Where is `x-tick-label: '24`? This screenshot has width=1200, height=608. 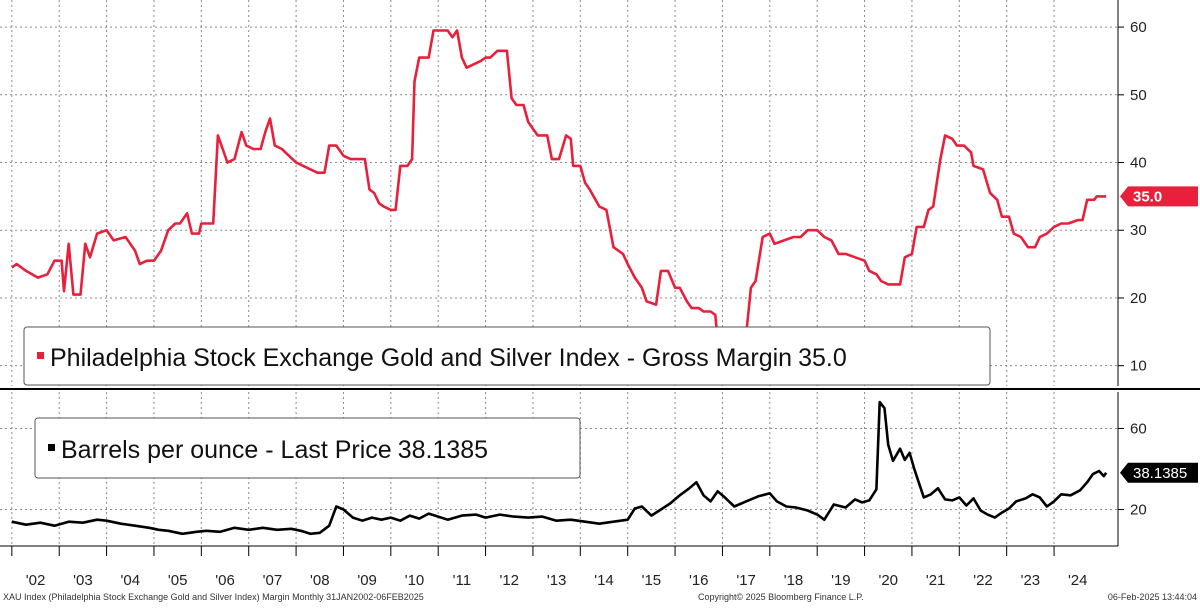 x-tick-label: '24 is located at coordinates (1078, 580).